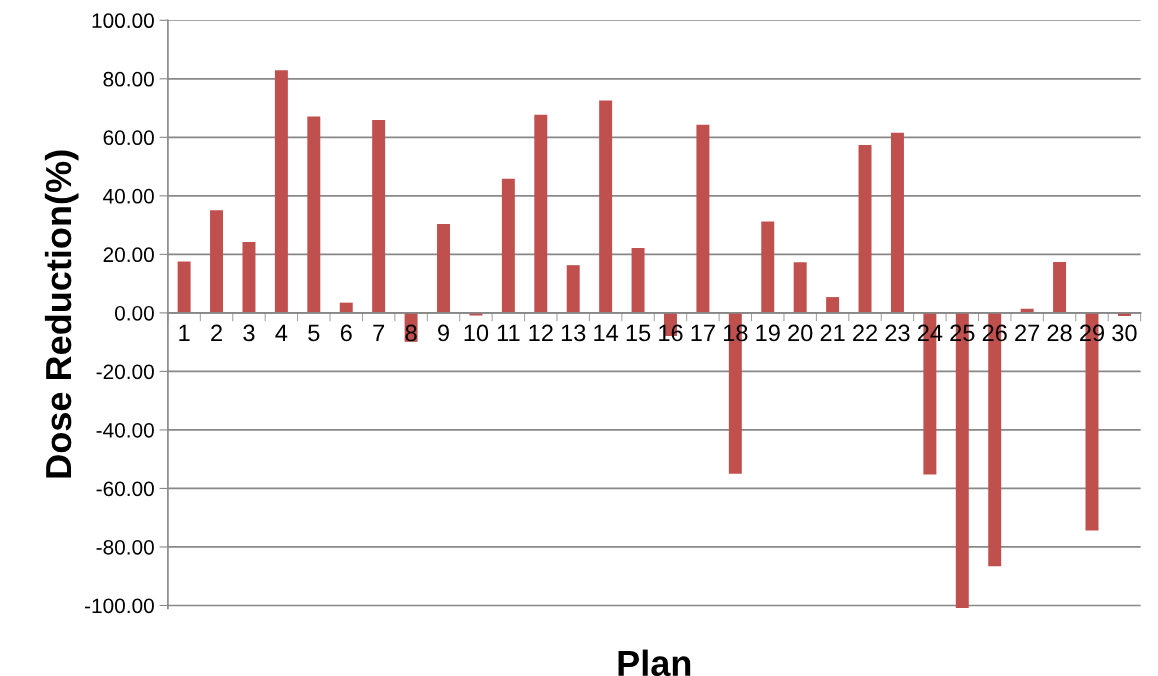 The width and height of the screenshot is (1158, 676). Describe the element at coordinates (125, 372) in the screenshot. I see `y-tick-label: -20.00` at that location.